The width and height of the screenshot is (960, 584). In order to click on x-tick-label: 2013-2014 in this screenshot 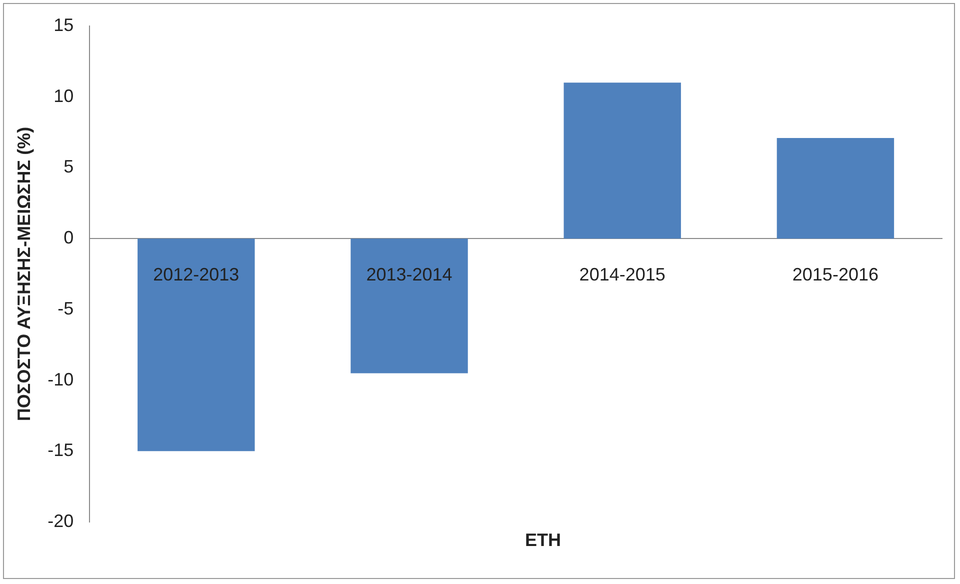, I will do `click(409, 274)`.